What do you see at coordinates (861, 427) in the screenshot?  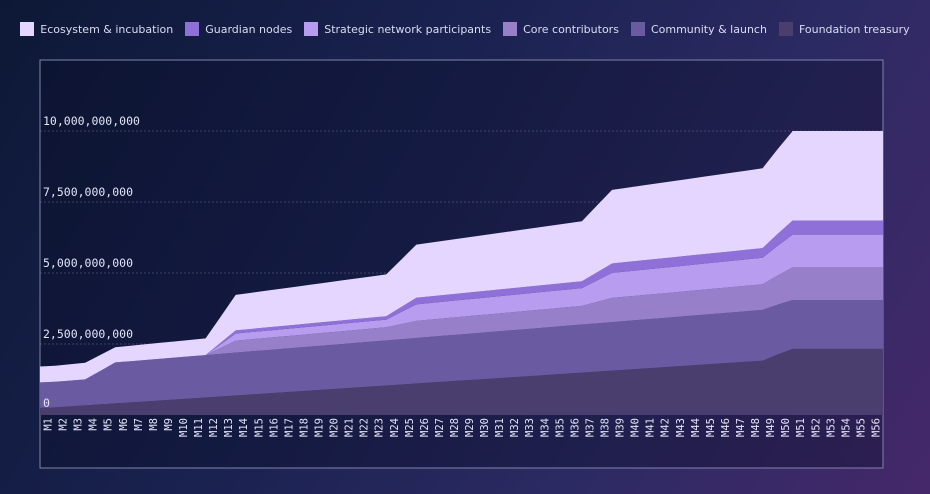 I see `x-tick-label: M55` at bounding box center [861, 427].